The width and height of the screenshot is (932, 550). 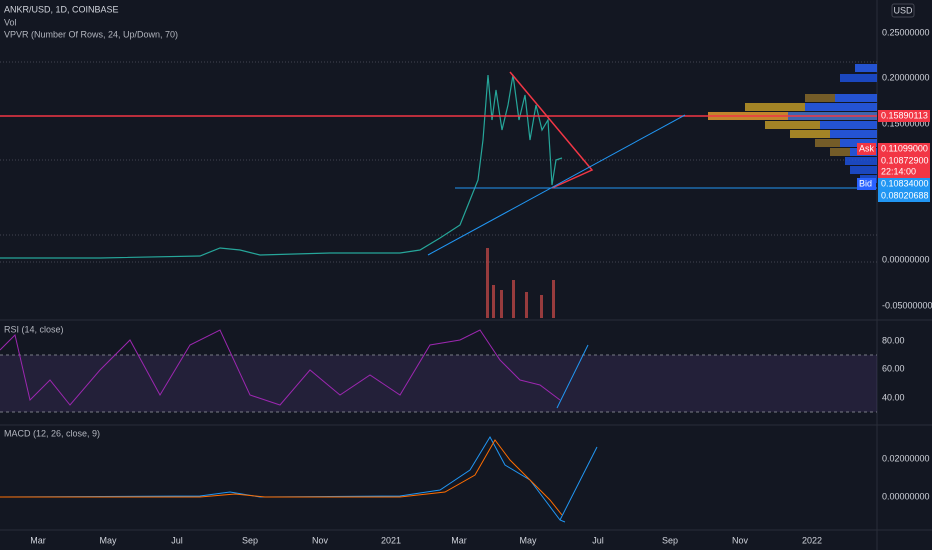 I want to click on vol-label: Vol, so click(x=10, y=22).